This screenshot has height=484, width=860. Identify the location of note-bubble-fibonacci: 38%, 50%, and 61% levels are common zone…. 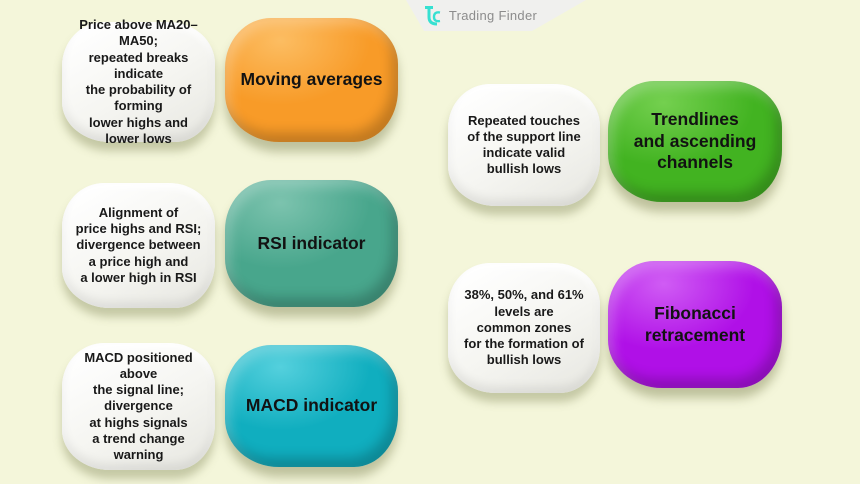
(524, 328).